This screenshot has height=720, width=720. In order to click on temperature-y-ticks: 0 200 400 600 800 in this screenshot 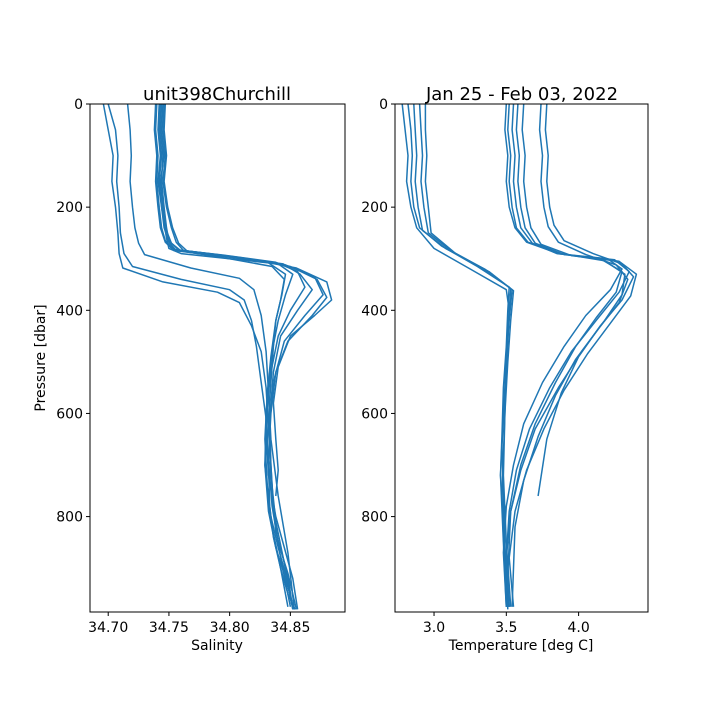, I will do `click(378, 311)`.